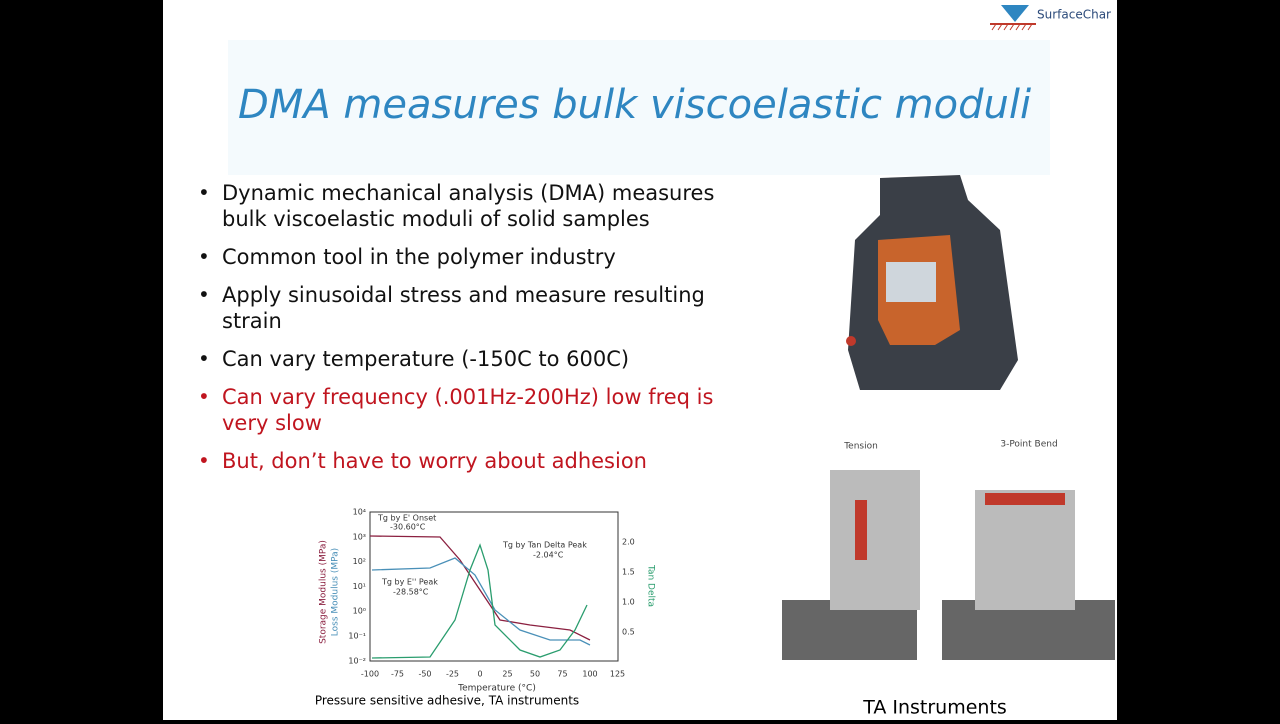  Describe the element at coordinates (370, 674) in the screenshot. I see `x-tick-label: -100` at that location.